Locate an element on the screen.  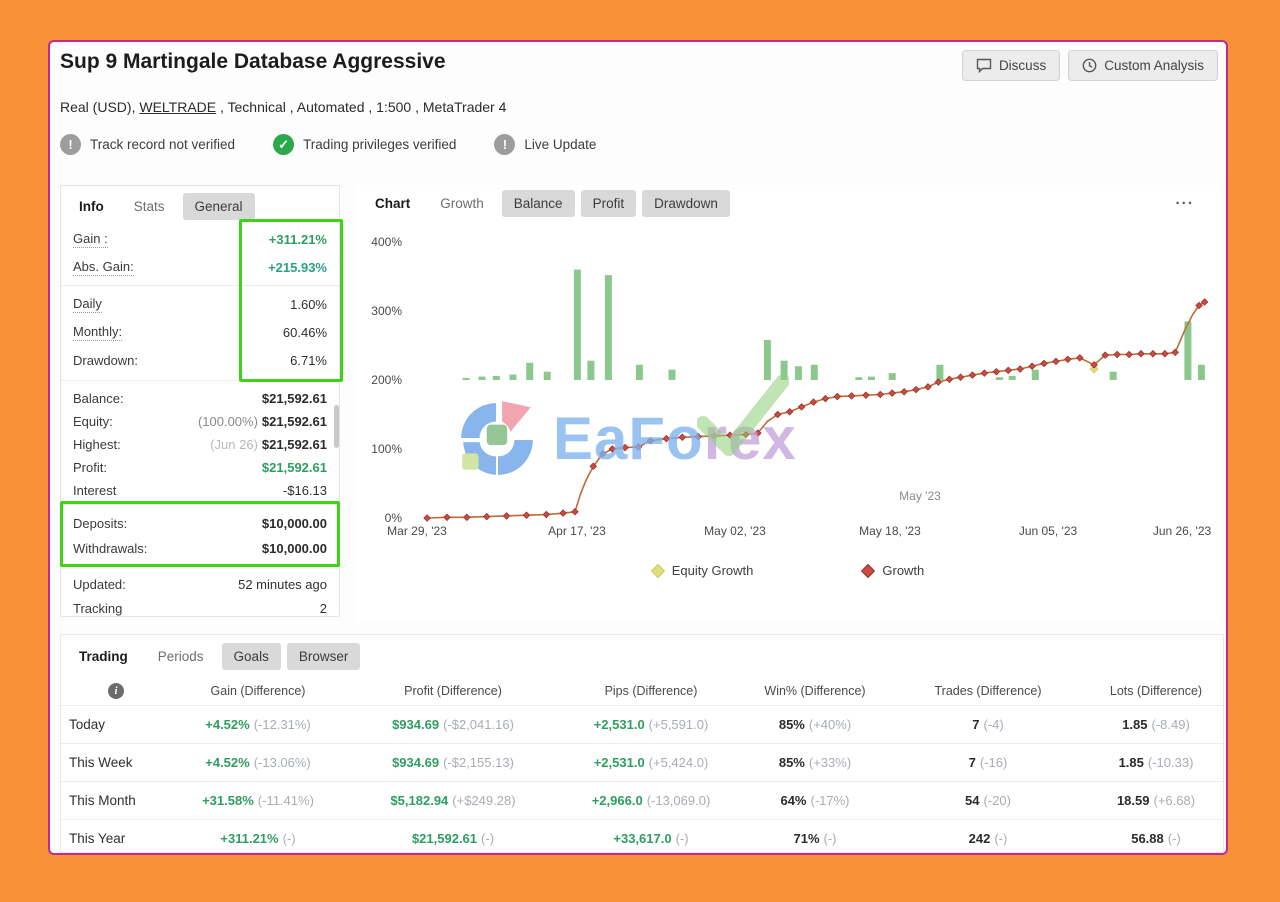
svg-text: 200% is located at coordinates (386, 380).